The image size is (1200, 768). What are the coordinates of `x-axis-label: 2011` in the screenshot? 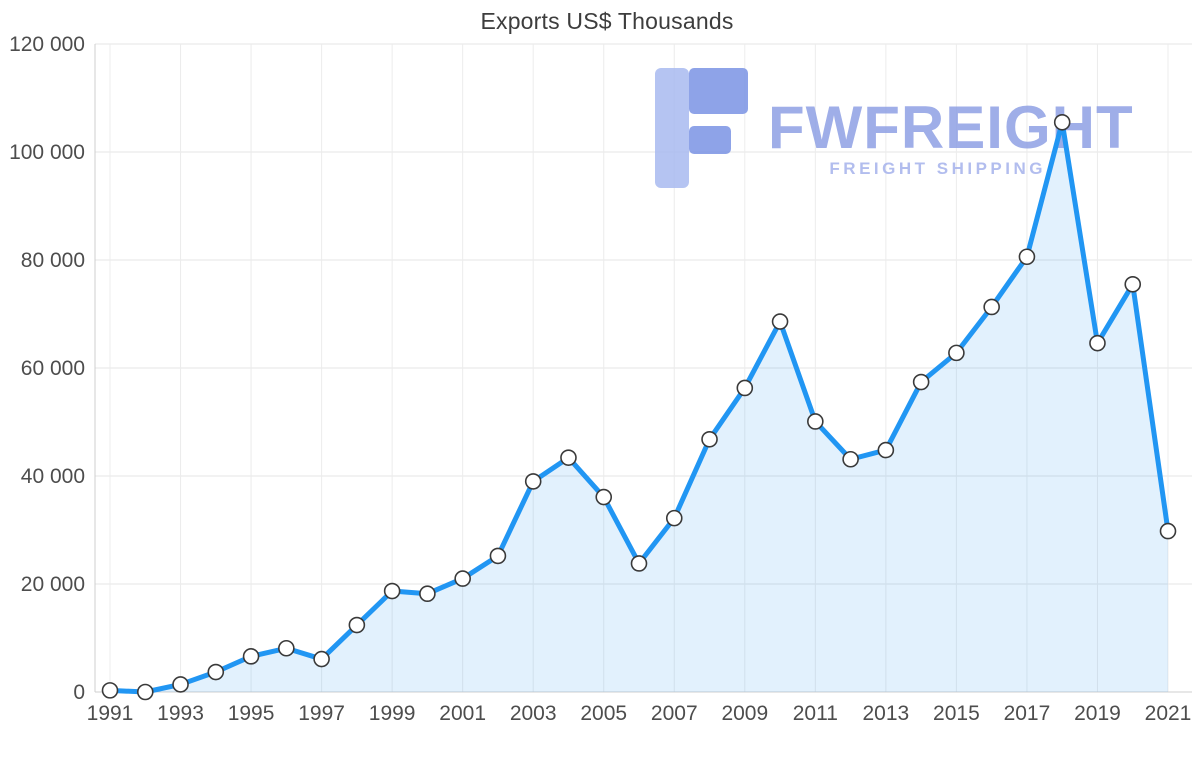 It's located at (815, 713).